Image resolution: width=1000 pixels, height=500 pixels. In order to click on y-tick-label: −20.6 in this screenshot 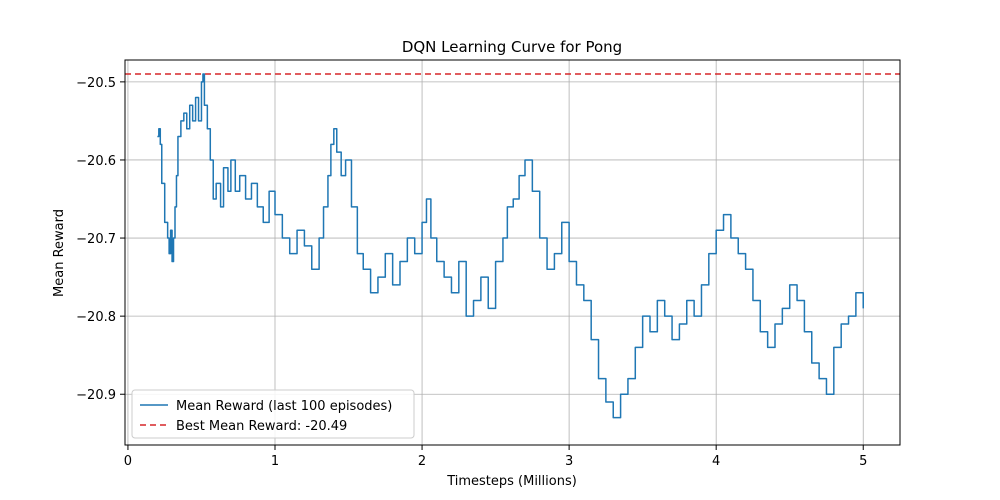, I will do `click(96, 161)`.